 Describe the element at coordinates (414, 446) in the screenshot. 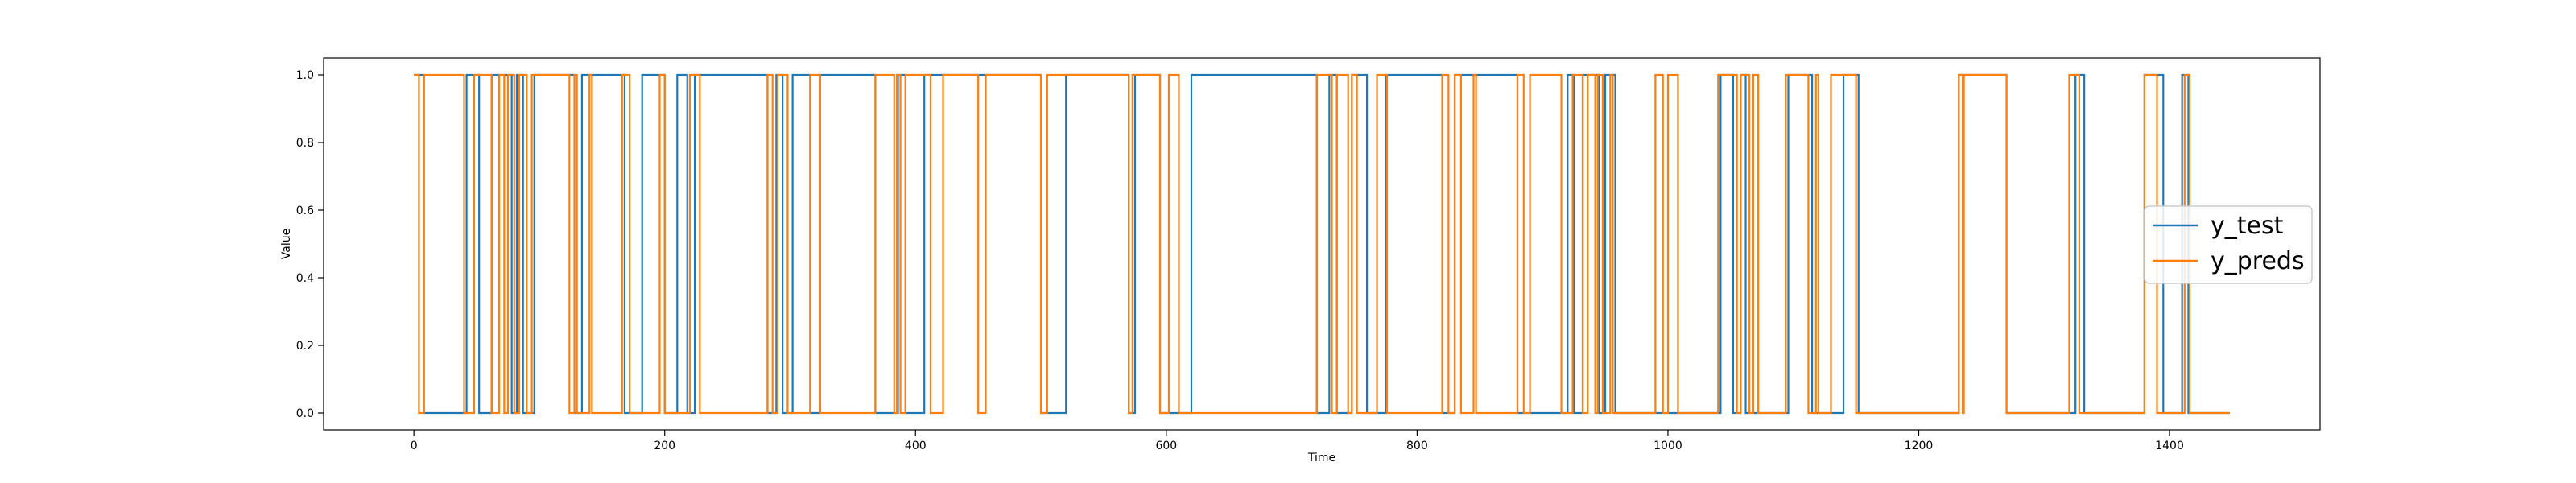

I see `x-tick-label: 0` at that location.